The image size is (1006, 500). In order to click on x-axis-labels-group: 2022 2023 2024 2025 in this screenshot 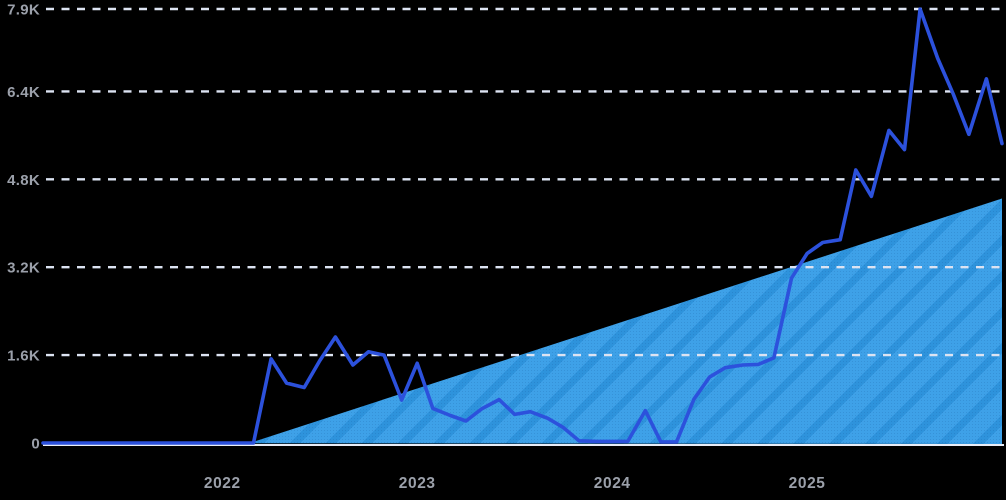, I will do `click(515, 483)`.